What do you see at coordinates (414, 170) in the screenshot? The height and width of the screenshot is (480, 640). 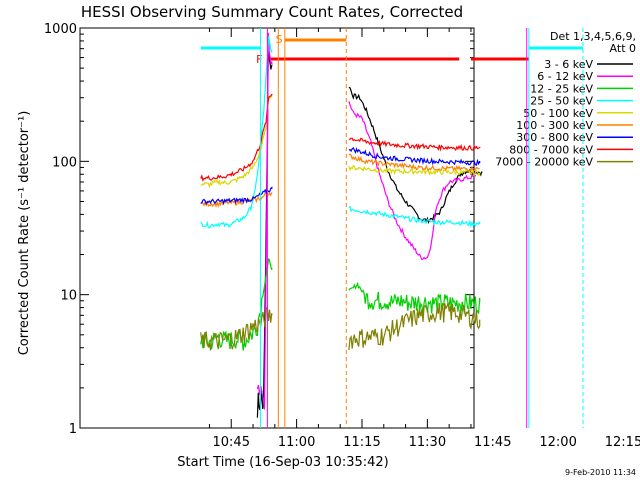 I see `series-50-100-kev` at bounding box center [414, 170].